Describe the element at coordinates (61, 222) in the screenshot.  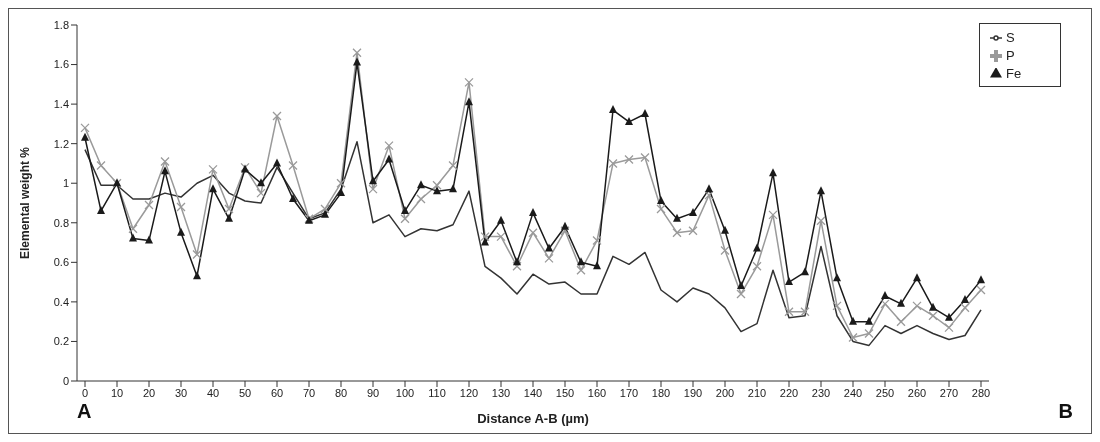
I see `y-tick-label: 0.8` at that location.